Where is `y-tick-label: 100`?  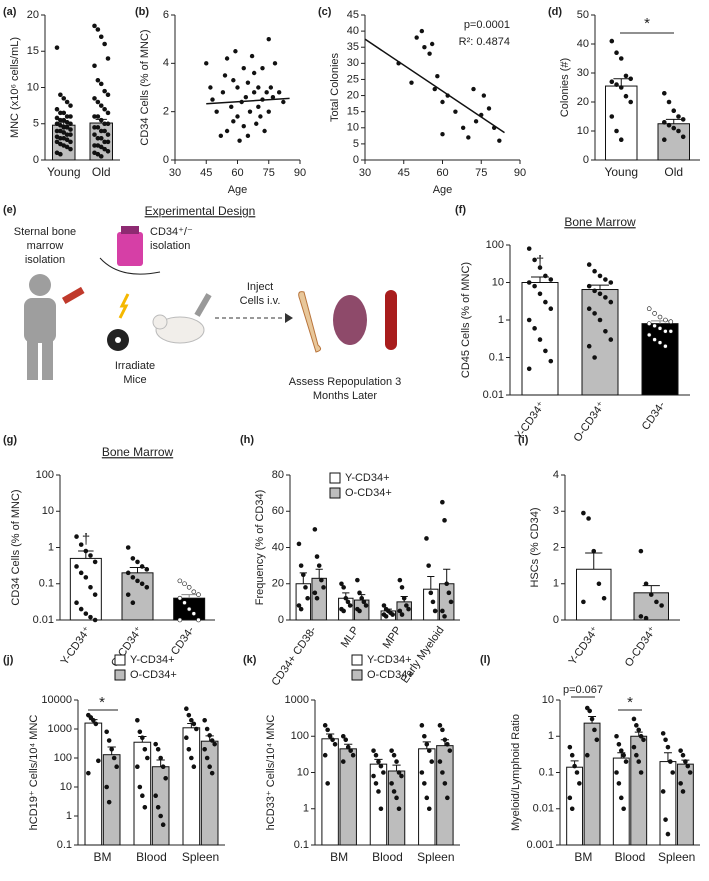 y-tick-label: 100 is located at coordinates (45, 475).